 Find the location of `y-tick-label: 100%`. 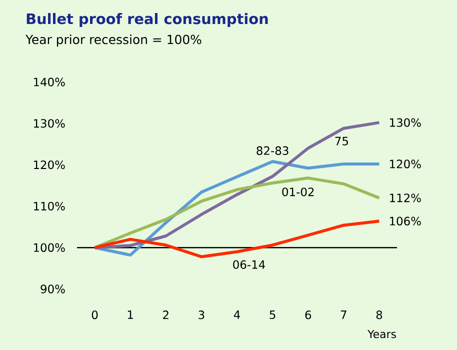

y-tick-label: 100% is located at coordinates (49, 247).